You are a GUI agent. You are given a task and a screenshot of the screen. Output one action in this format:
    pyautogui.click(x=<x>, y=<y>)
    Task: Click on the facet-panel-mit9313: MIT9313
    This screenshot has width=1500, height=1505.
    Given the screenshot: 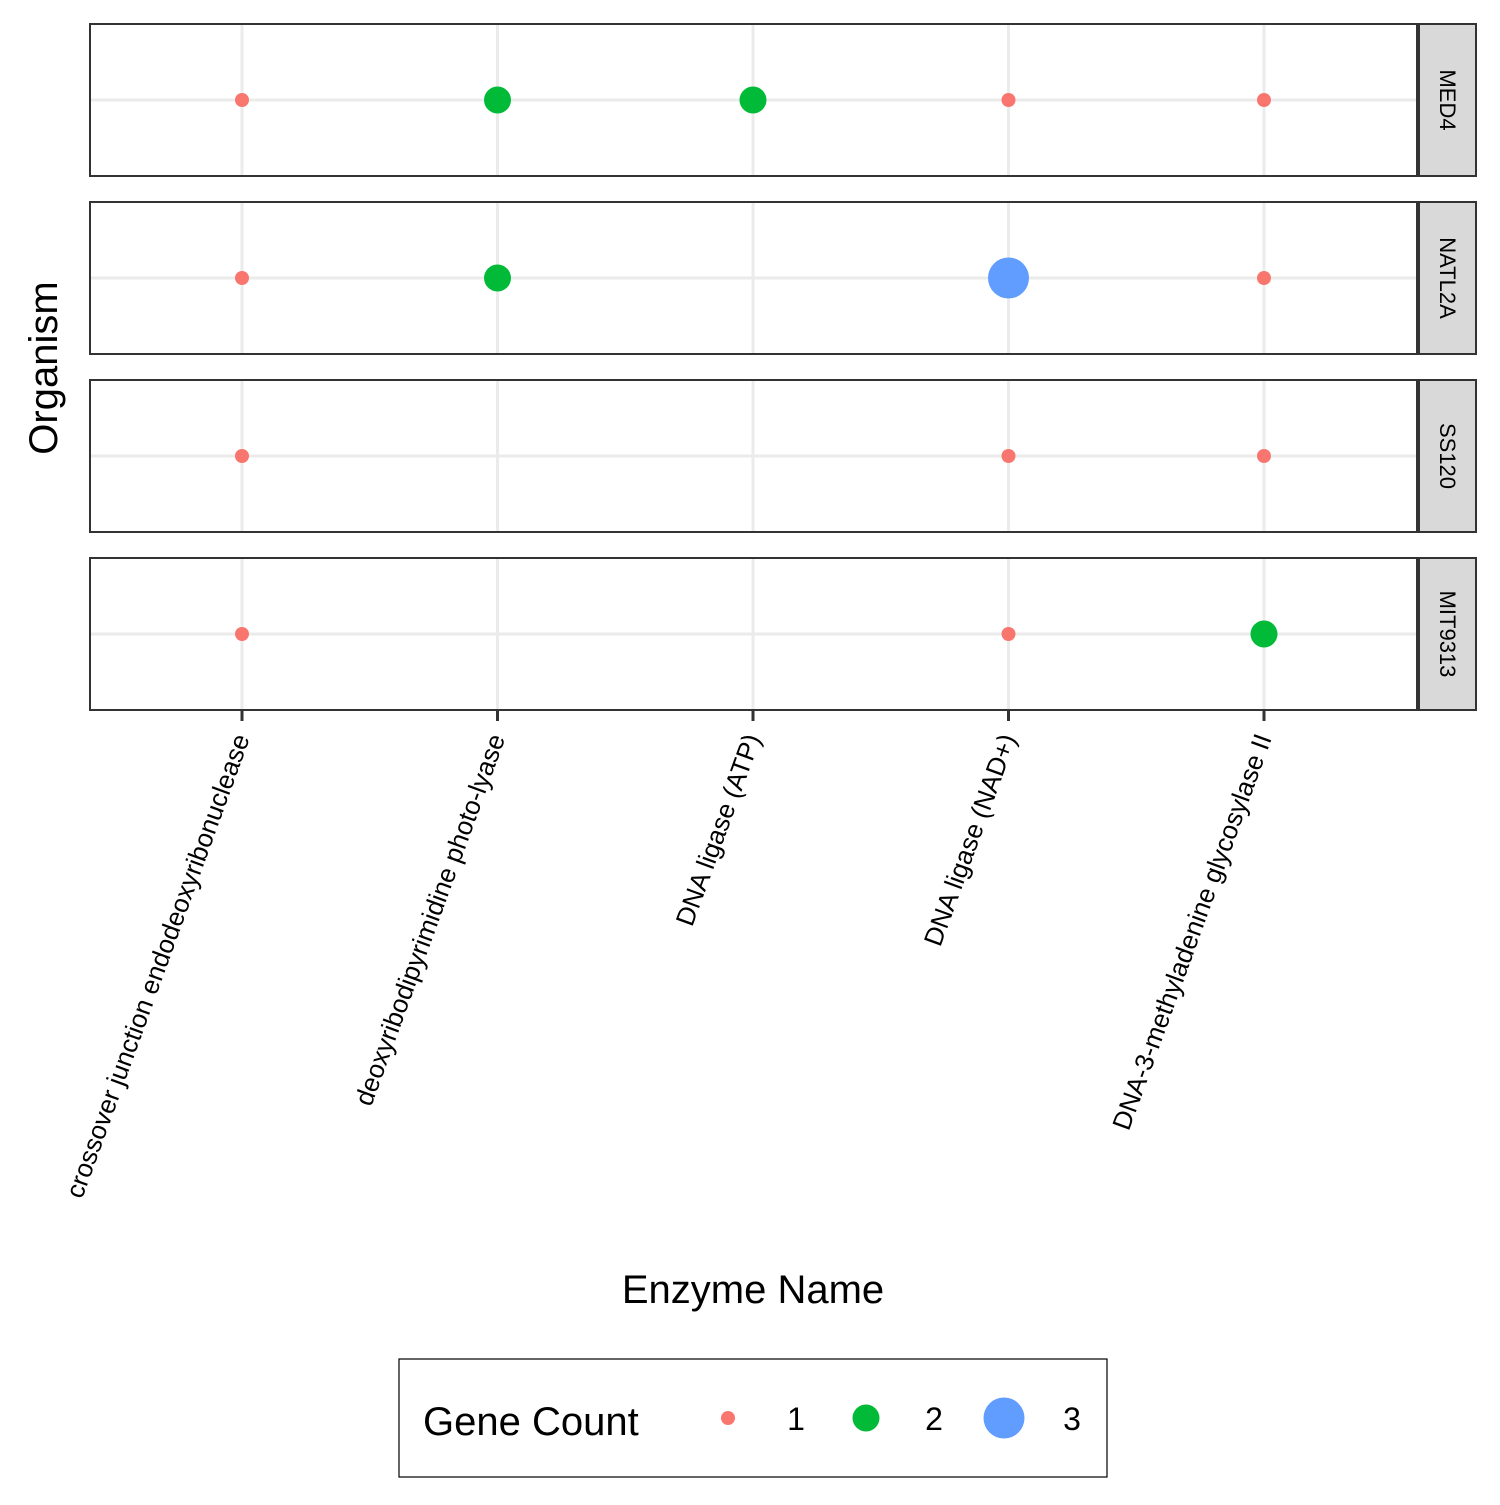 What is the action you would take?
    pyautogui.click(x=783, y=634)
    